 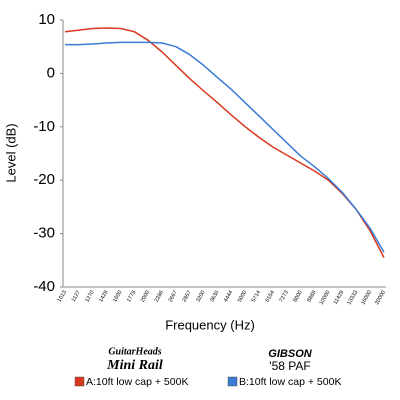 What do you see at coordinates (289, 366) in the screenshot?
I see `logo-model: '58 PAF` at bounding box center [289, 366].